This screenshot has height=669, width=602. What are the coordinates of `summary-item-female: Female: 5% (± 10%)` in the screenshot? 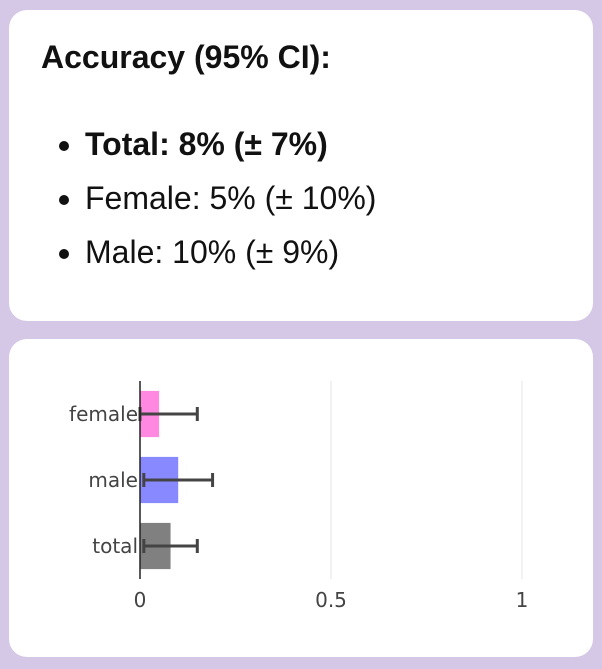 It's located at (339, 198).